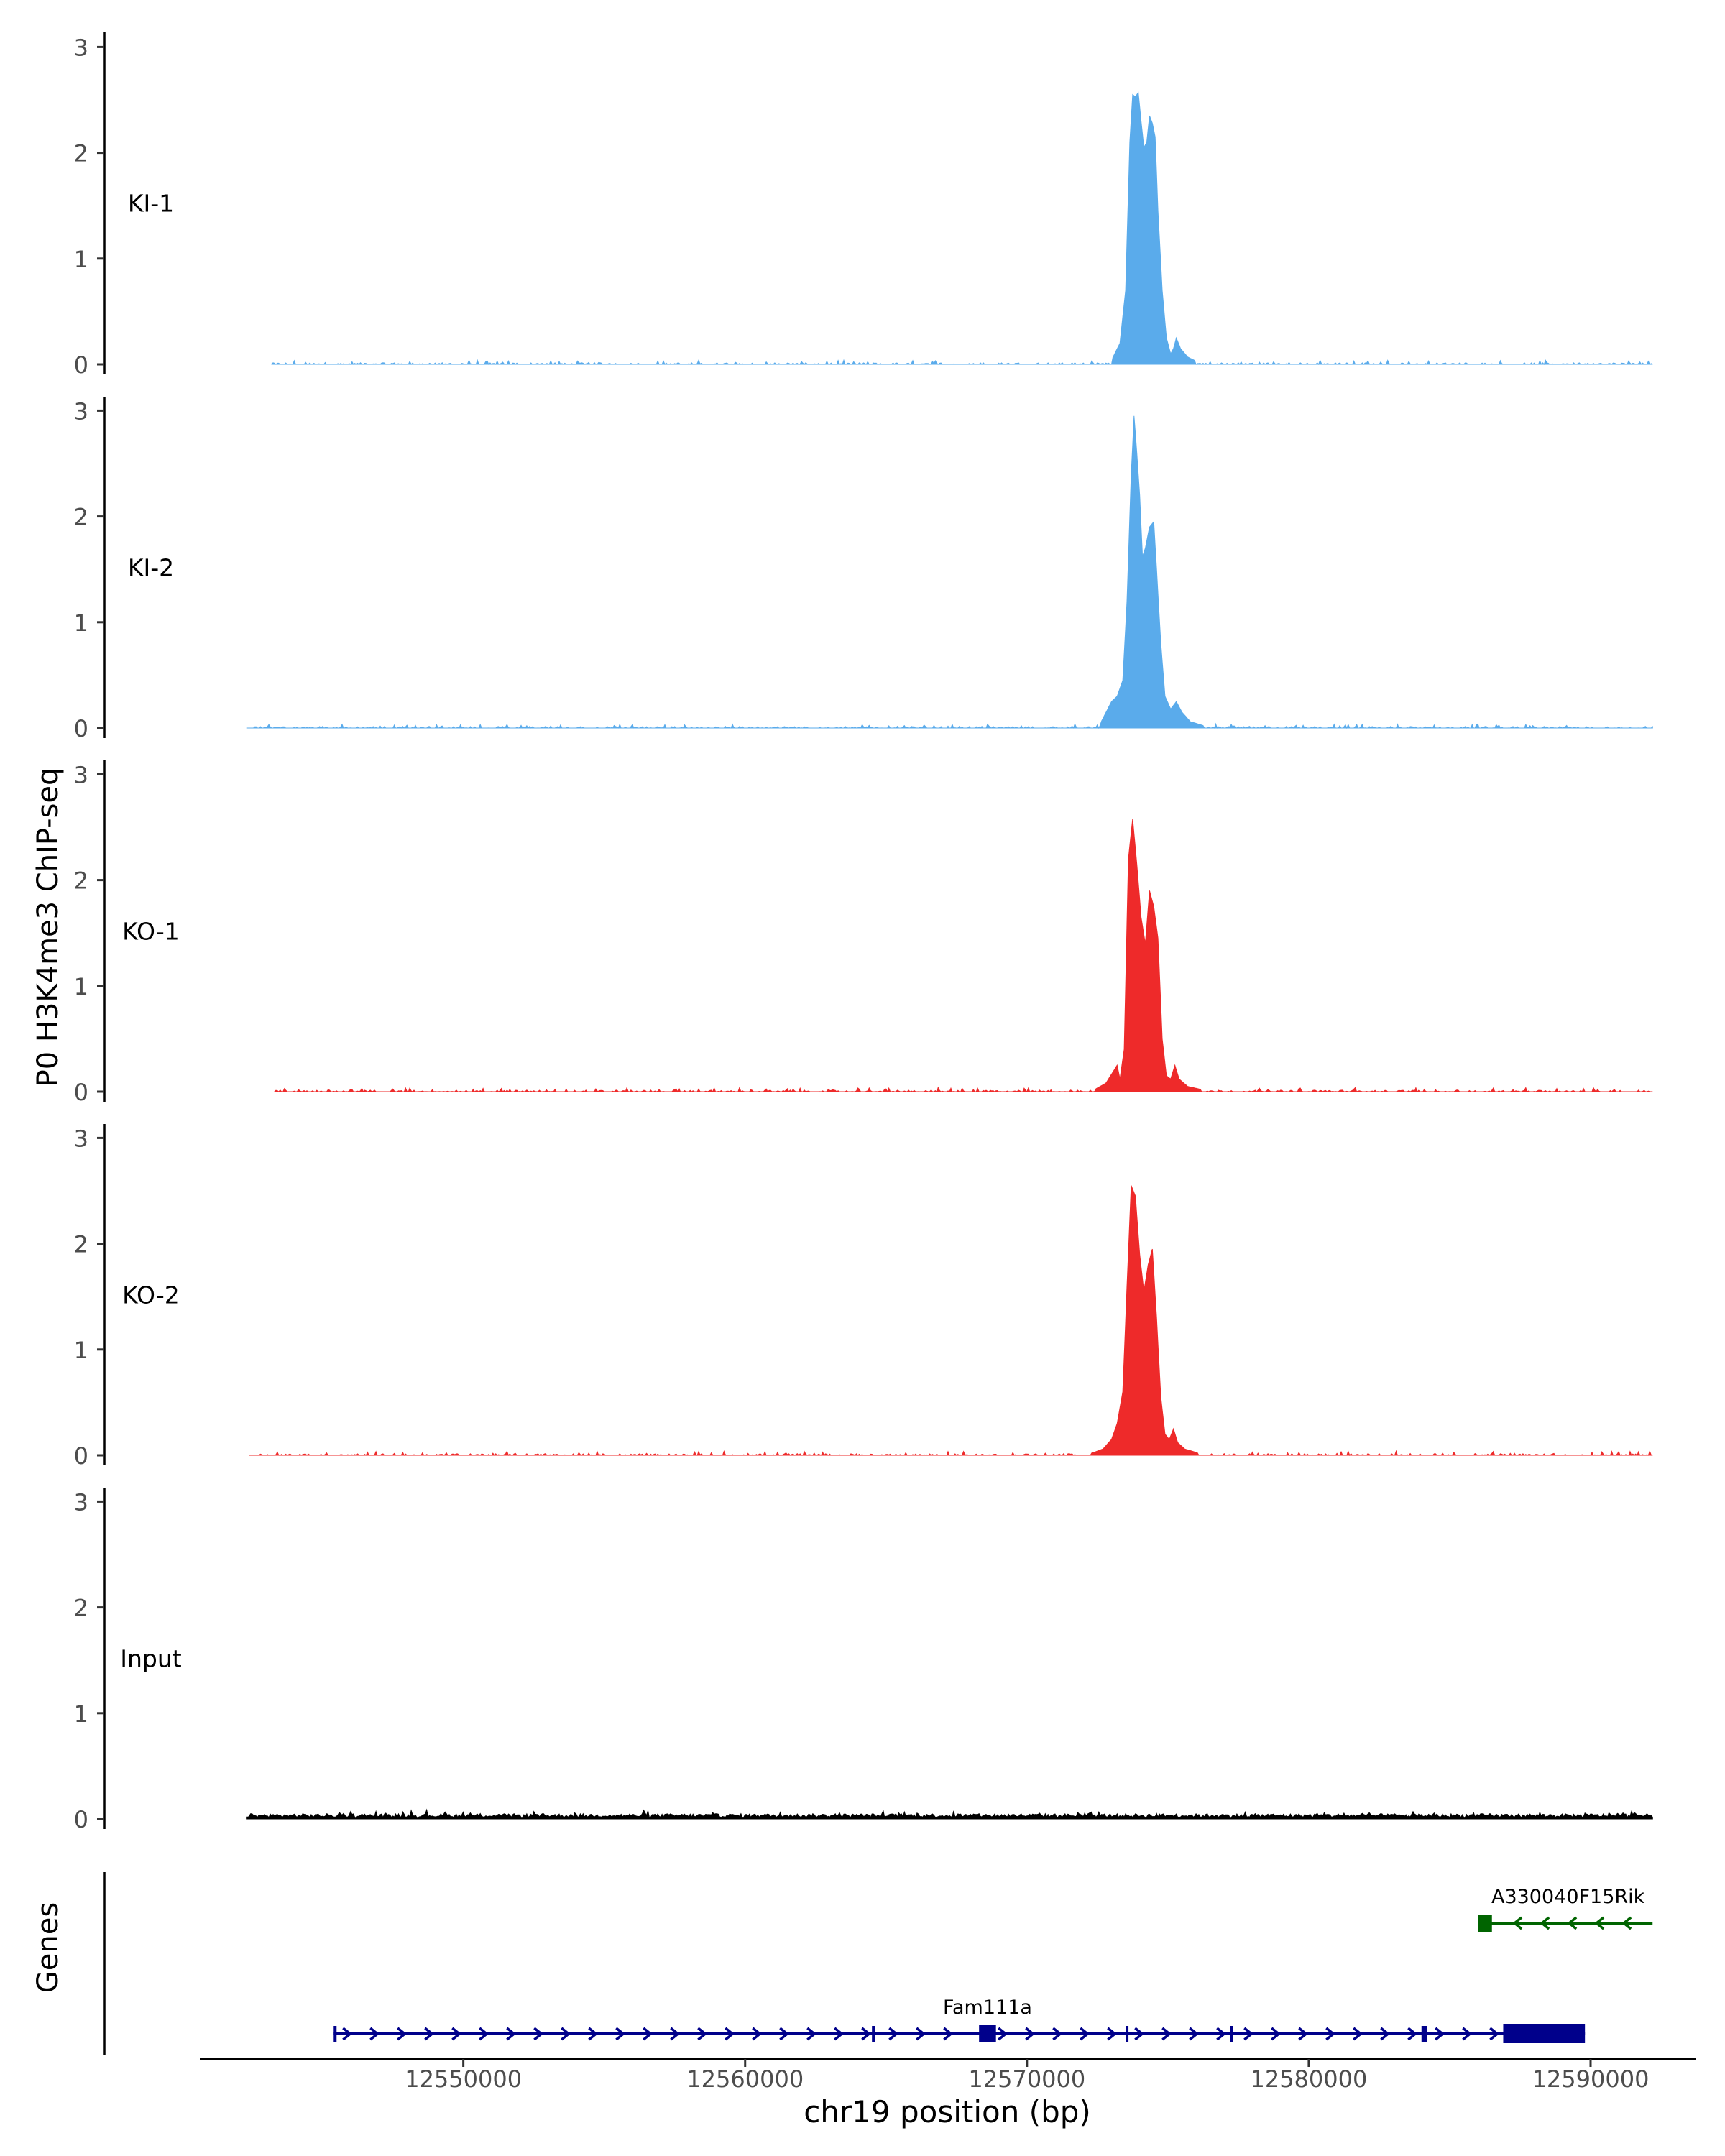 The image size is (1725, 2156). Describe the element at coordinates (745, 2079) in the screenshot. I see `x-tick-label: 12560000` at that location.